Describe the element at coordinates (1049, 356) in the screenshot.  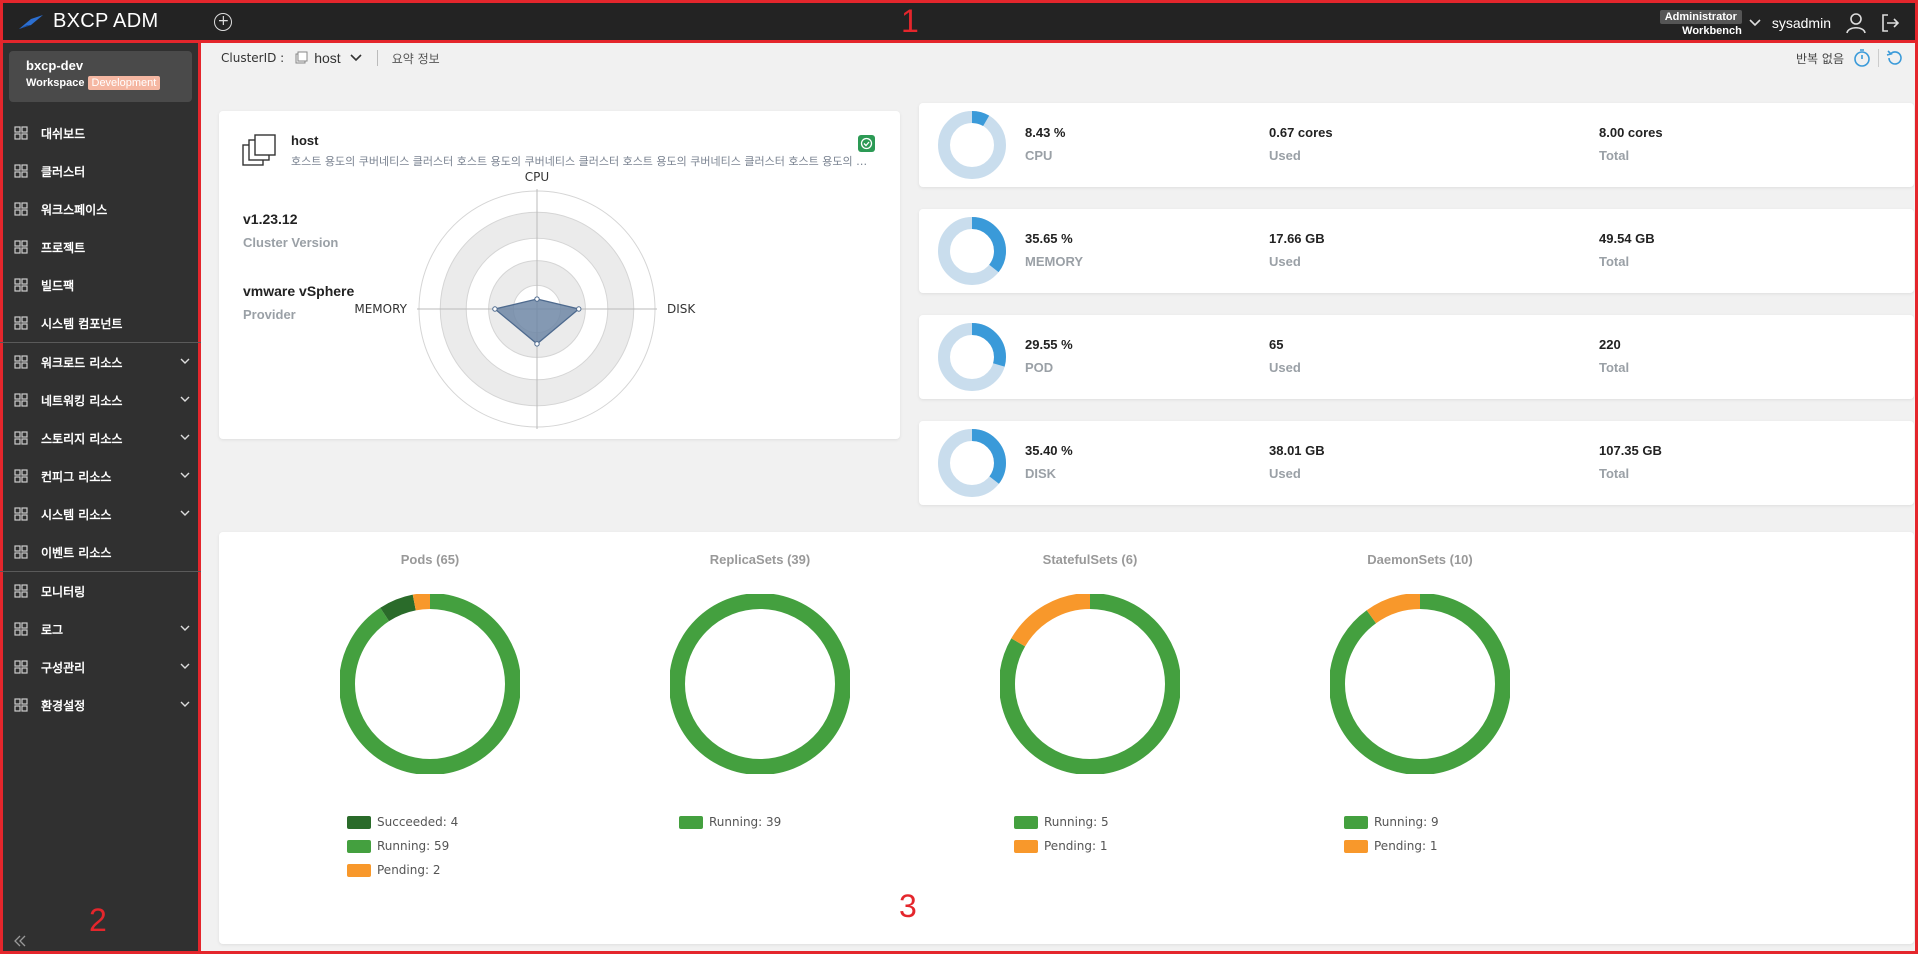
I see `stat-column: 29.55 % POD` at that location.